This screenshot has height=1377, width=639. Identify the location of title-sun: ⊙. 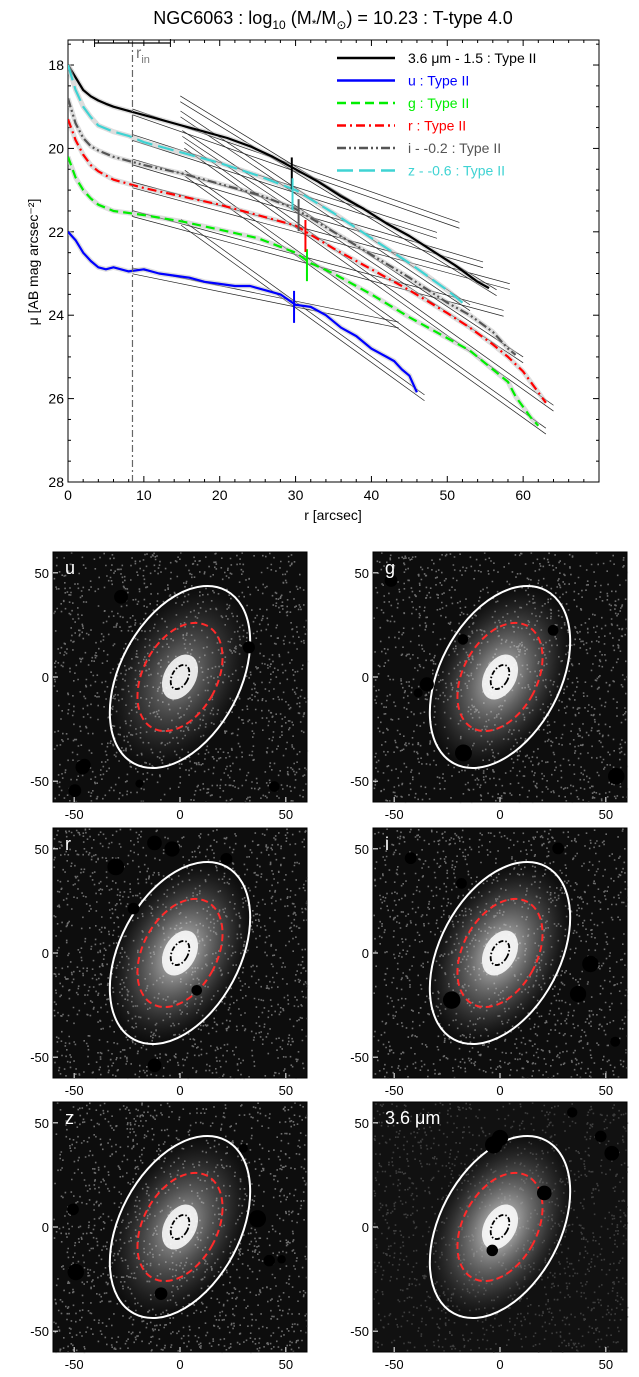
(341, 25).